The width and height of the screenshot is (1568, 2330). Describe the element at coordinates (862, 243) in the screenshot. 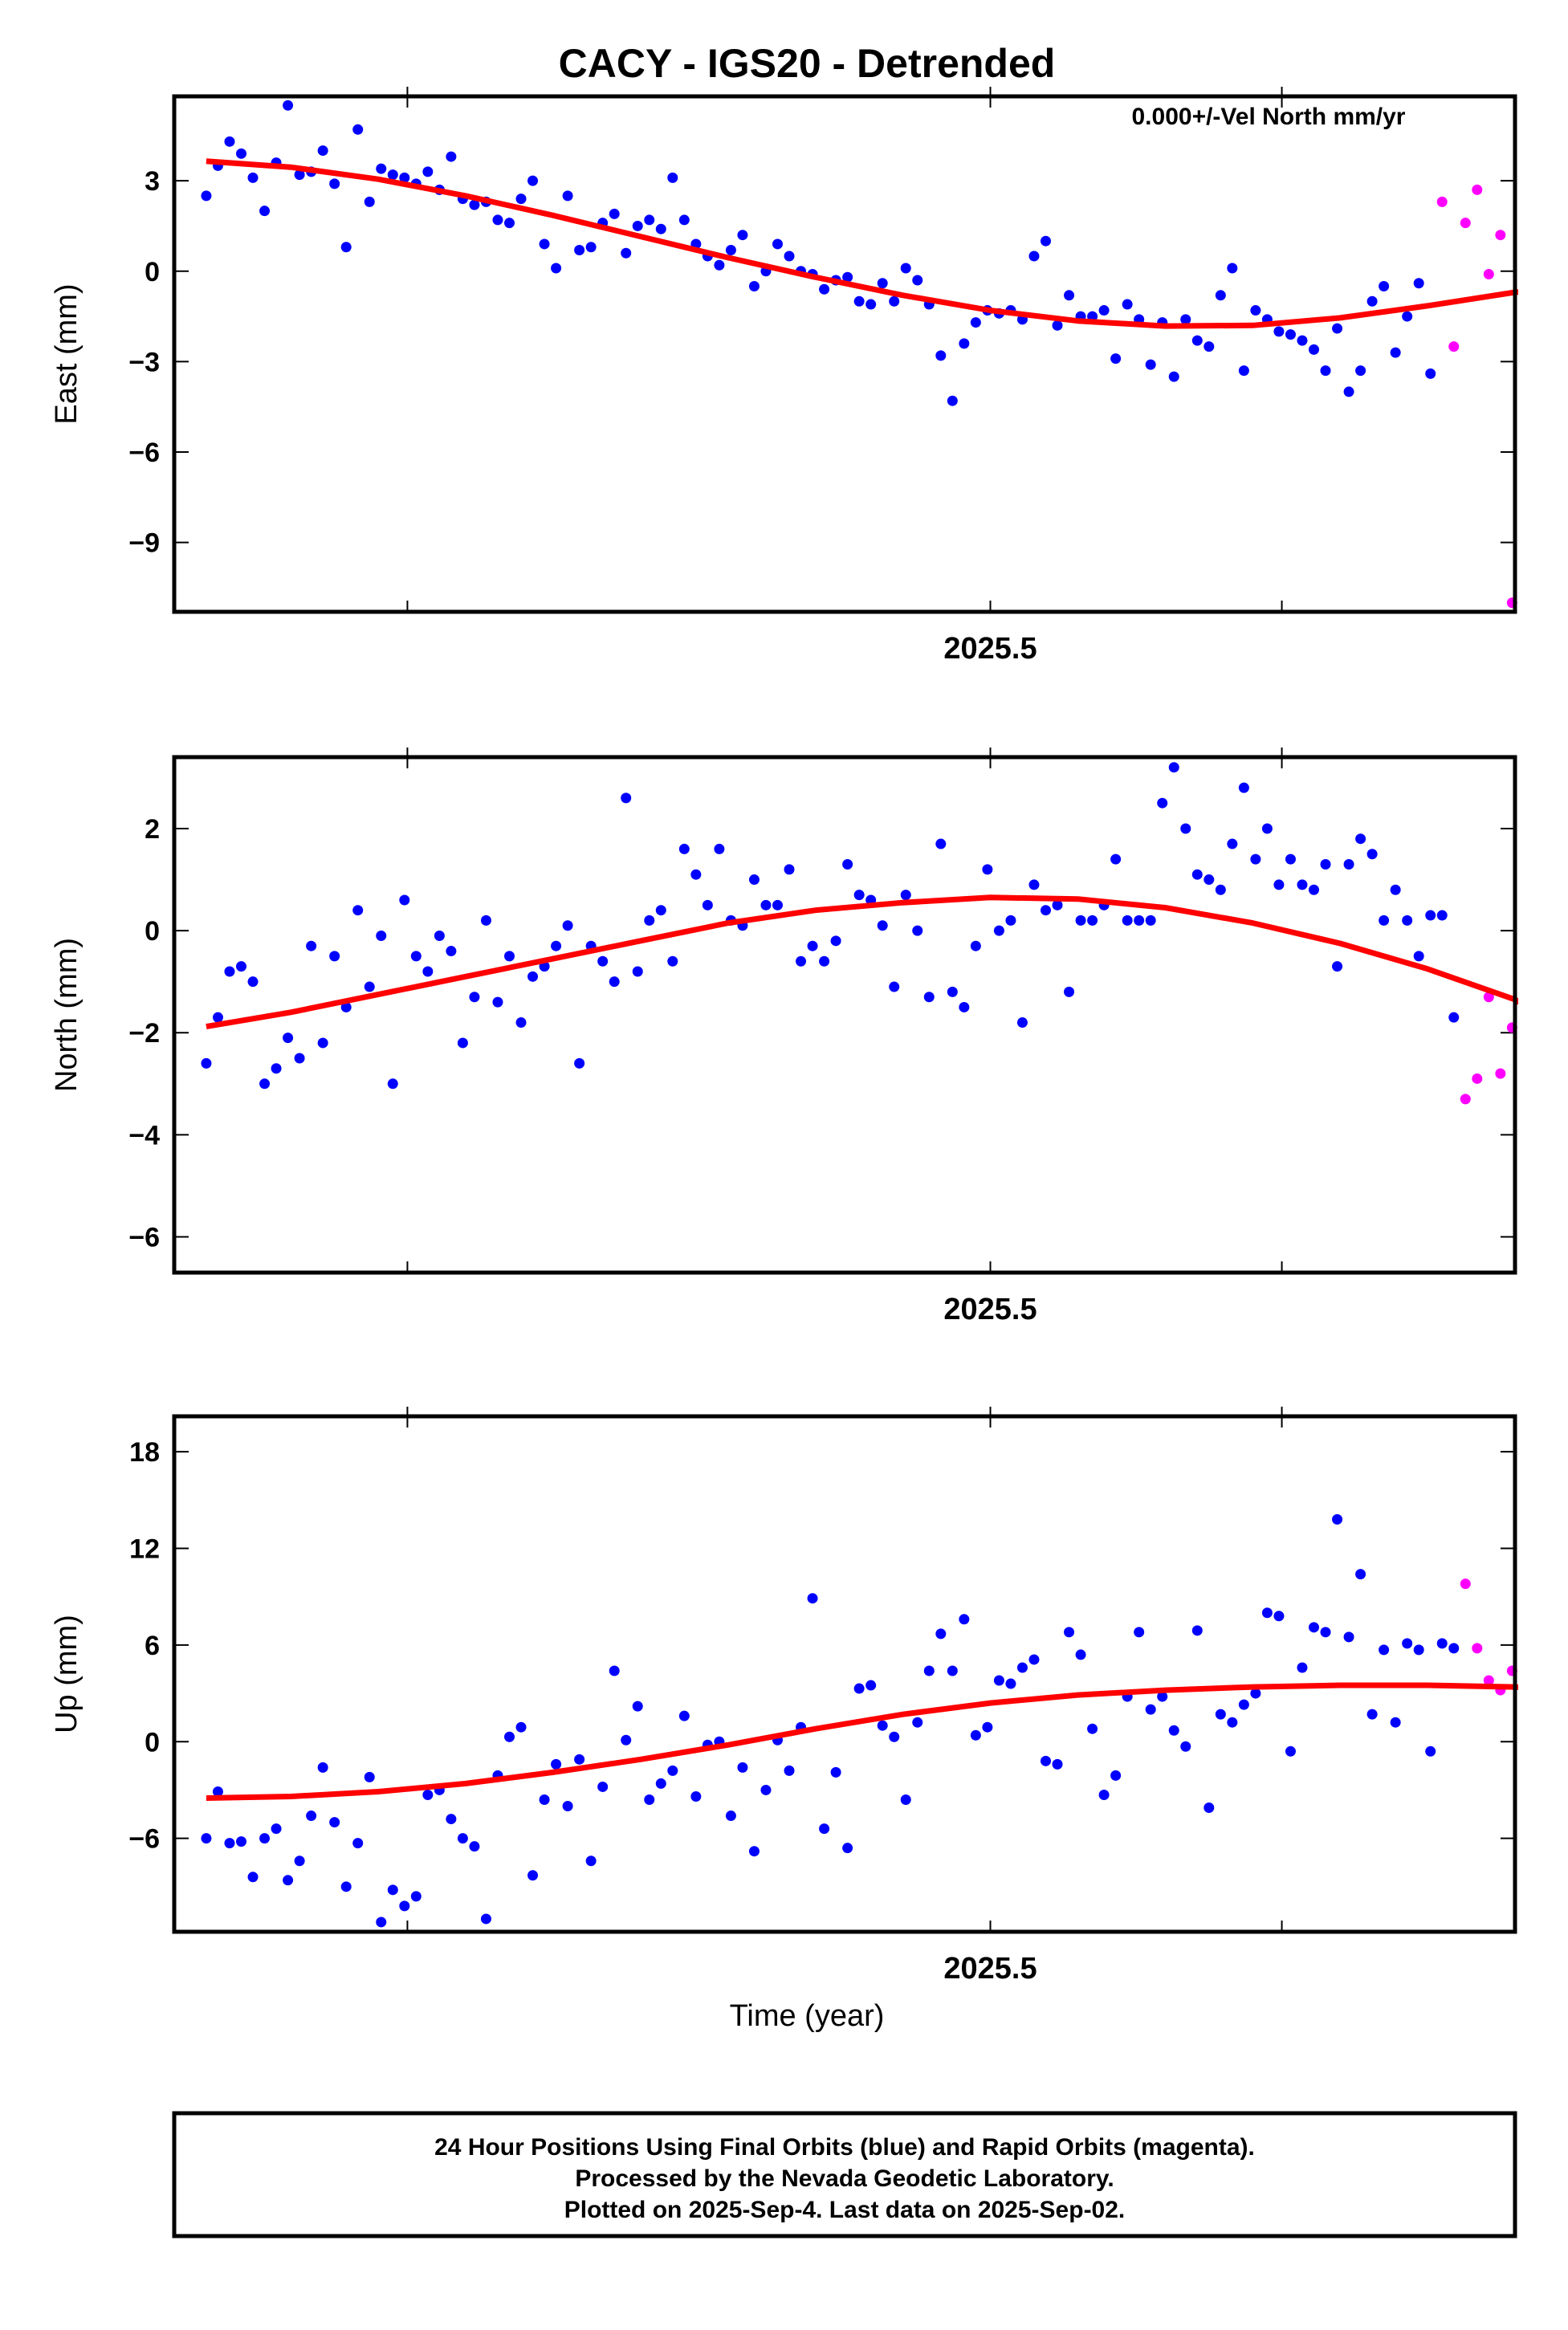

I see `trend-fit-line` at that location.